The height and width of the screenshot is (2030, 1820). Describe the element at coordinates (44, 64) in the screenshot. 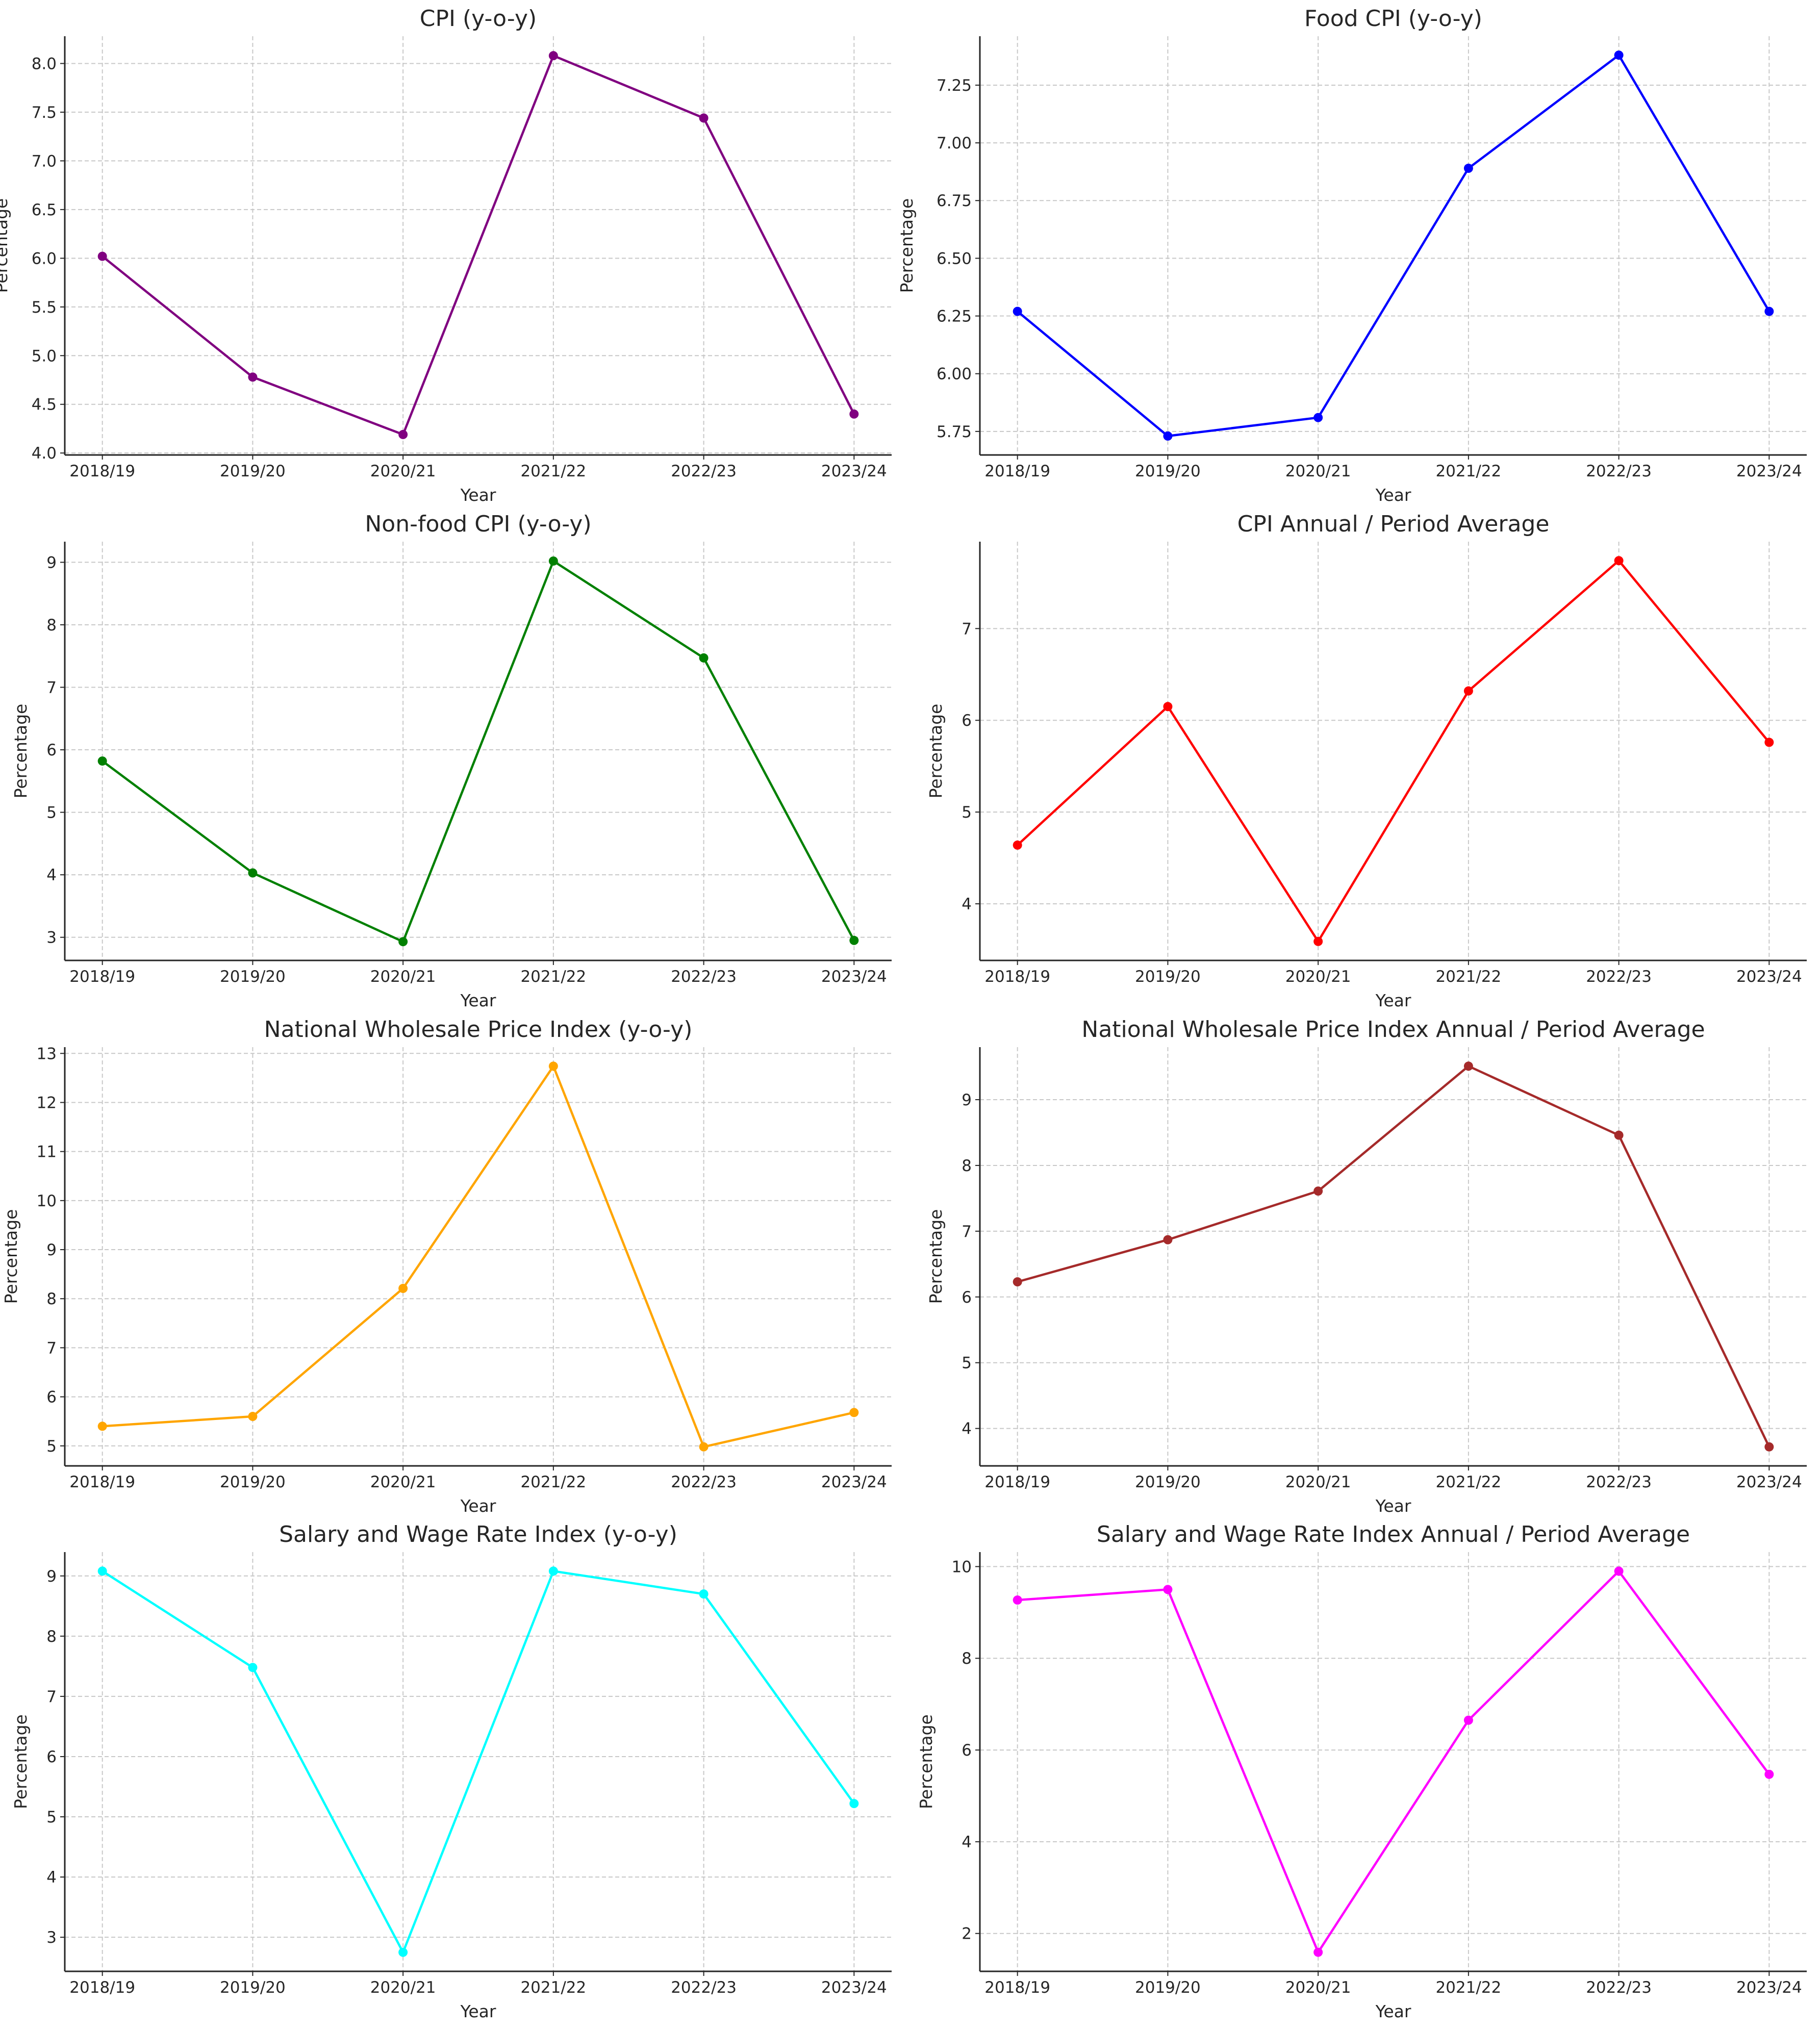

I see `y-tick-label: 8.0` at that location.